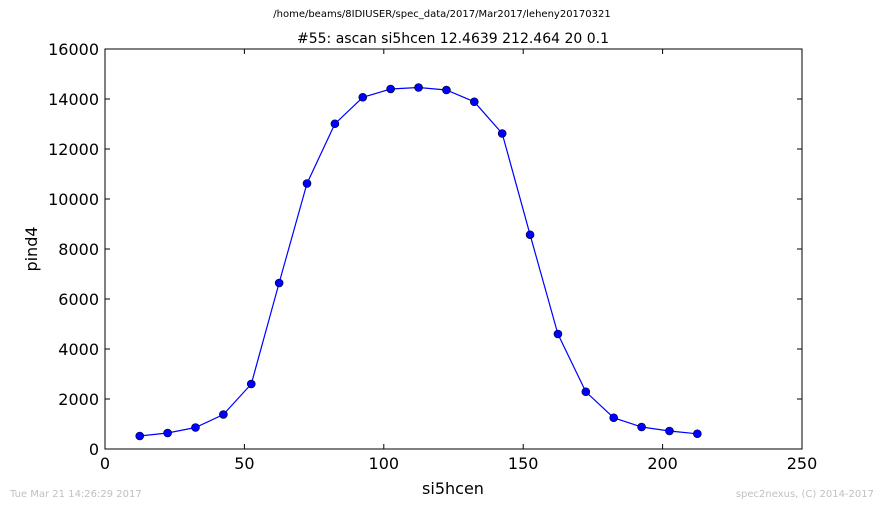 This screenshot has height=509, width=884. What do you see at coordinates (105, 463) in the screenshot?
I see `x-tick-label: 0` at bounding box center [105, 463].